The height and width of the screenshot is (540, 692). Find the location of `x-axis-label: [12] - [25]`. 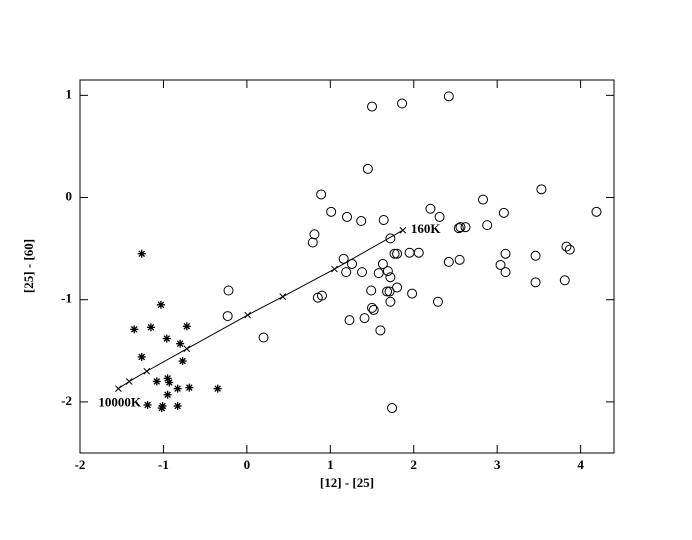

x-axis-label: [12] - [25] is located at coordinates (347, 482).